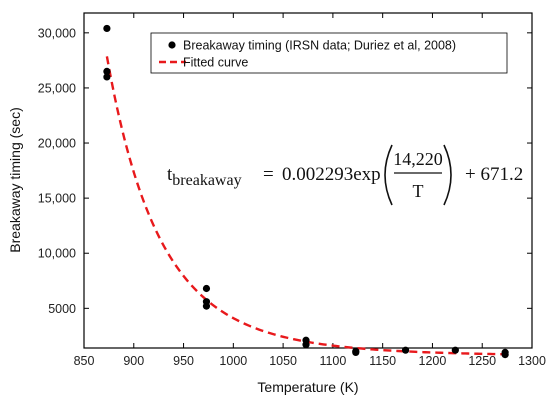  Describe the element at coordinates (331, 174) in the screenshot. I see `eq-coefficient: 0.002293exp` at that location.